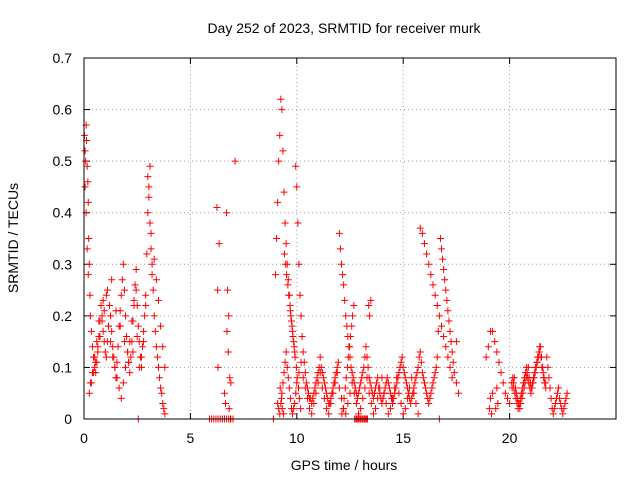 The width and height of the screenshot is (640, 480). What do you see at coordinates (297, 438) in the screenshot?
I see `x-tick-label: 10` at bounding box center [297, 438].